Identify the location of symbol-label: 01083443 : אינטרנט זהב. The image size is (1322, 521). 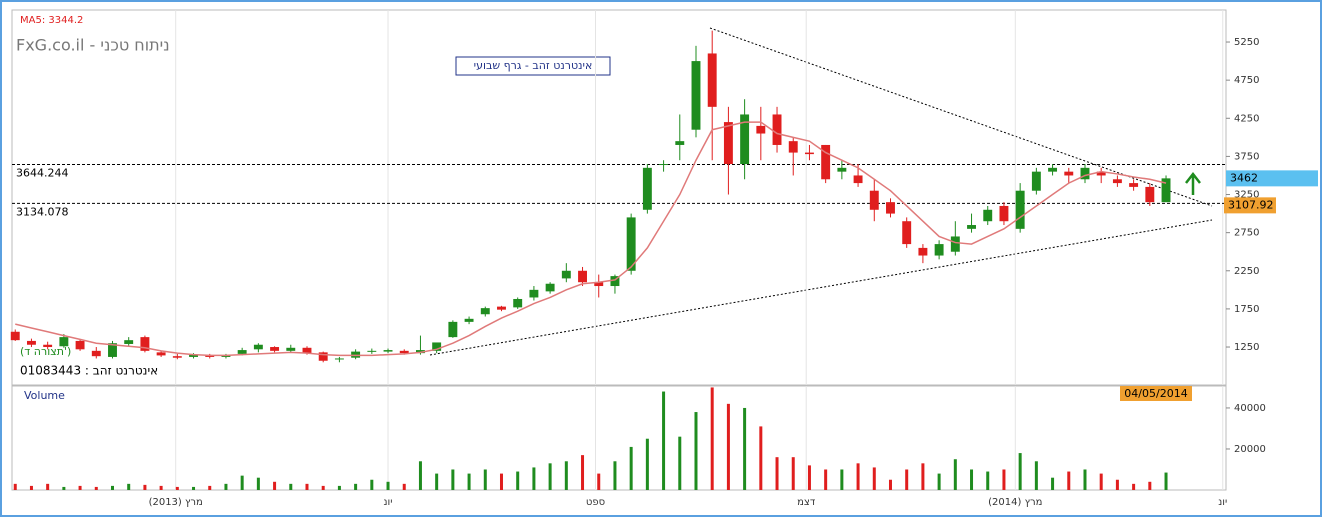
(89, 371).